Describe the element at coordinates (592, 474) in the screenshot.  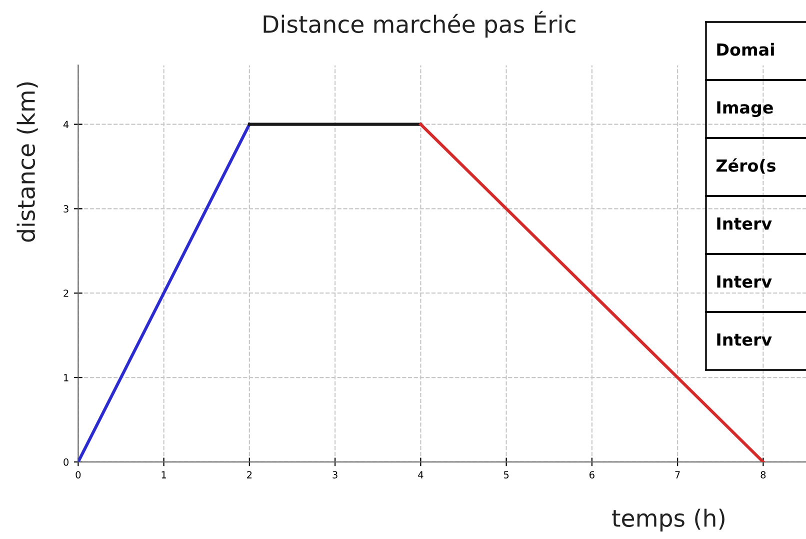
I see `x-tick-label: 6` at that location.